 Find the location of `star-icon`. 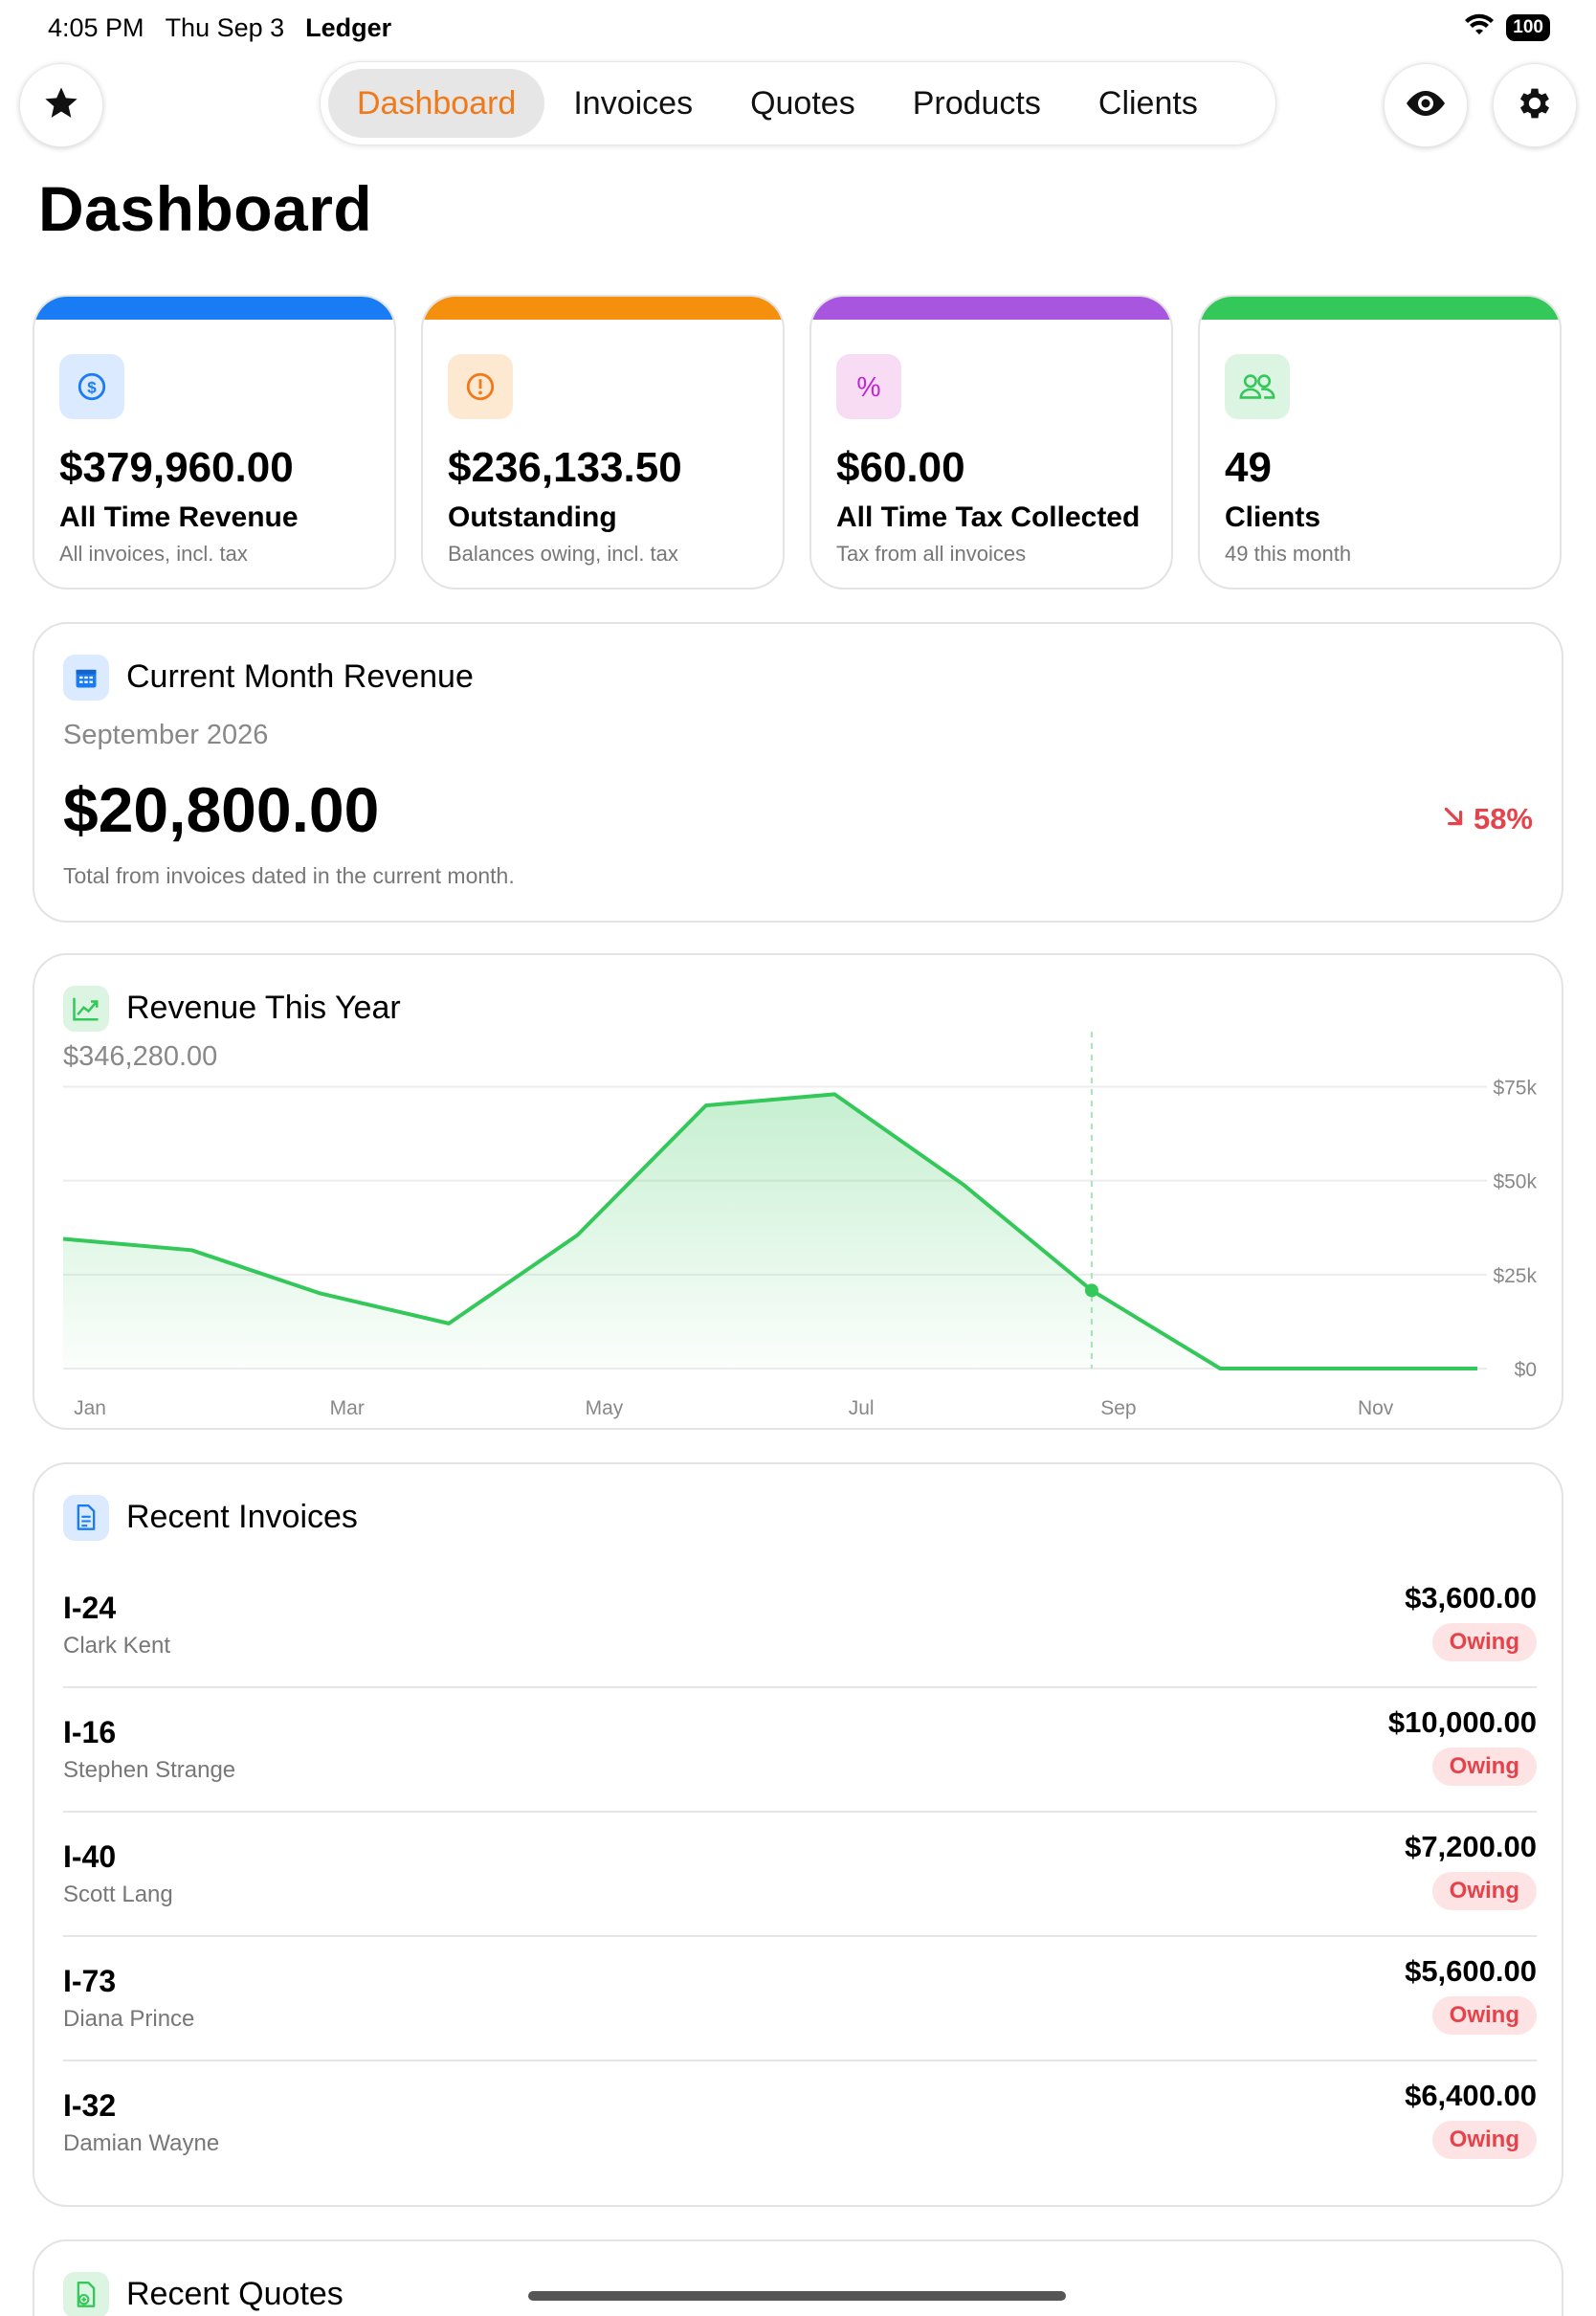

star-icon is located at coordinates (61, 105).